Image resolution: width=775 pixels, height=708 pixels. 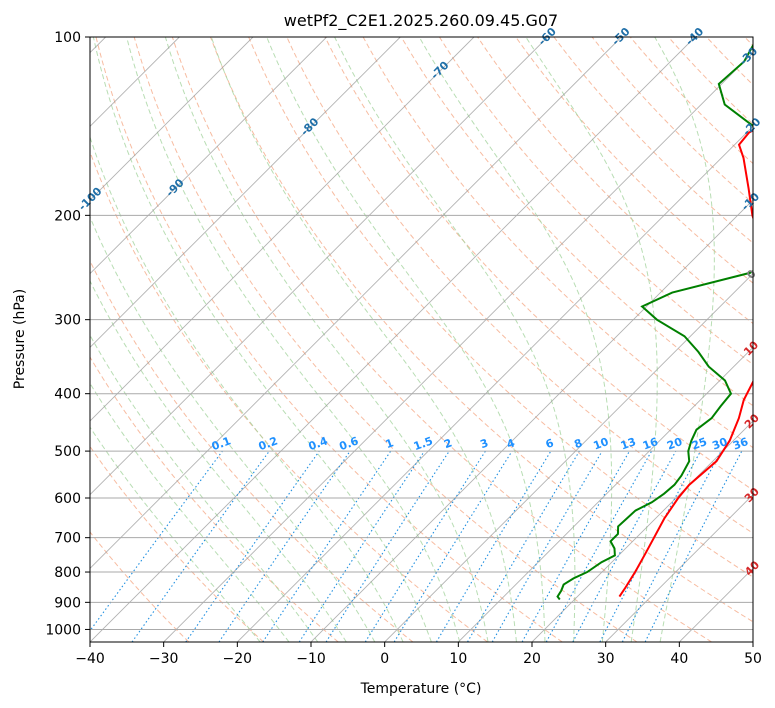 I want to click on x-tick-label: −20, so click(x=238, y=659).